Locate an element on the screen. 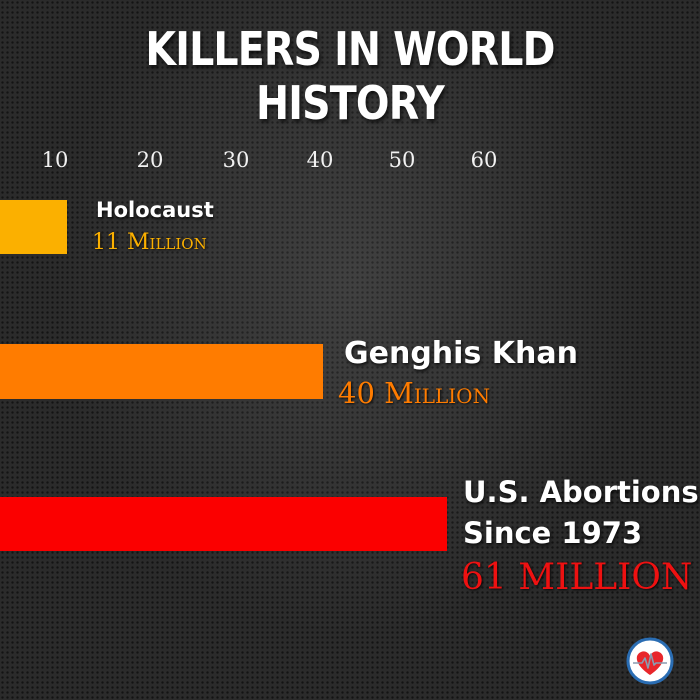 The height and width of the screenshot is (700, 700). heart-heartbeat-icon is located at coordinates (650, 661).